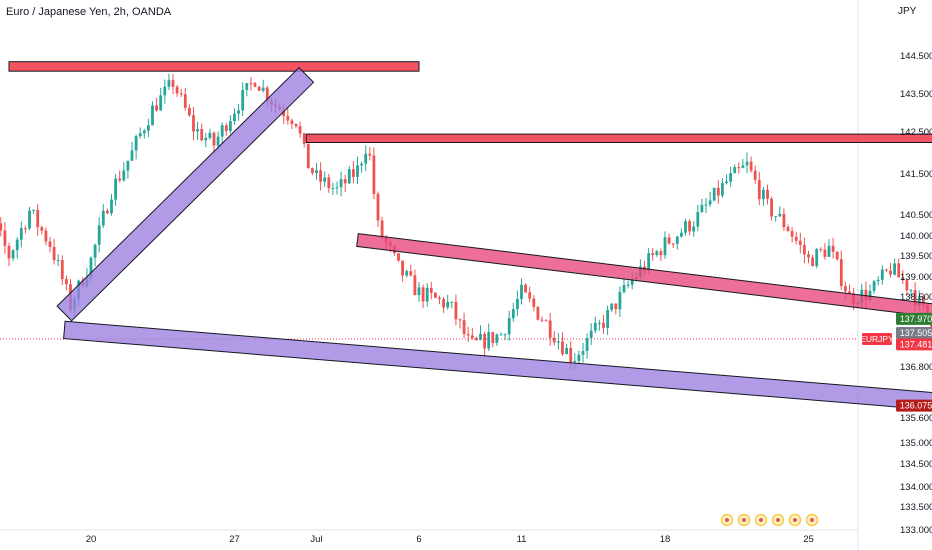  I want to click on y-tick-label: 142.500, so click(916, 132).